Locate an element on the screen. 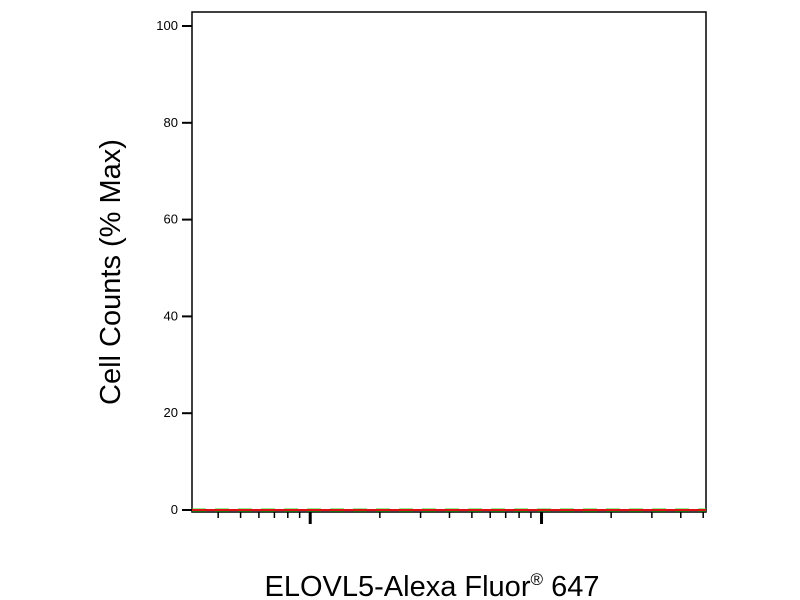  x-axis-label-sup: ® is located at coordinates (536, 579).